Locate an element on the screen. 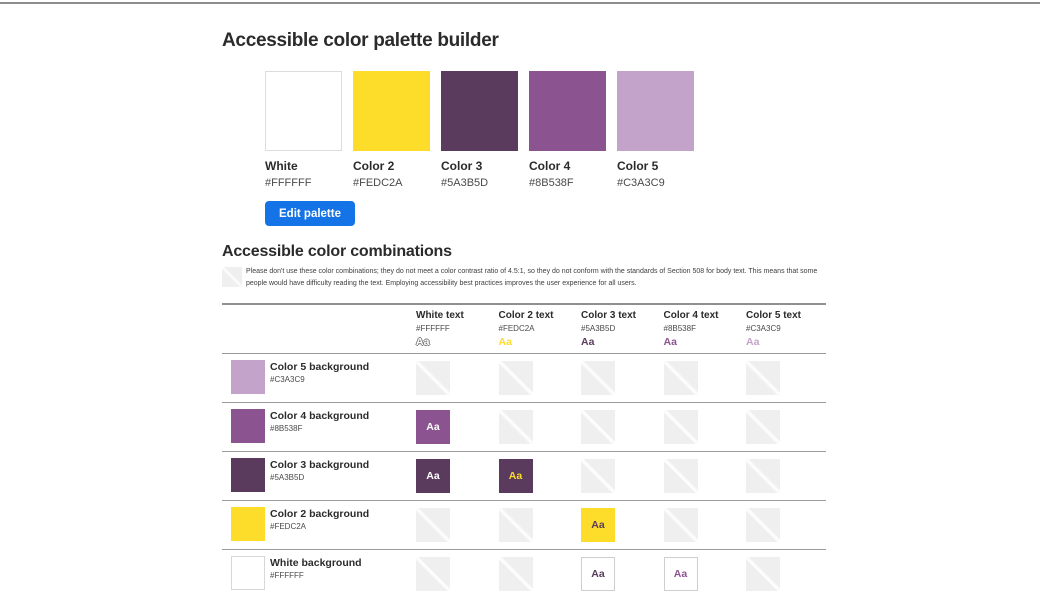 This screenshot has width=1040, height=598. palette-swatch-card: Color 3 #5A3B5D is located at coordinates (479, 130).